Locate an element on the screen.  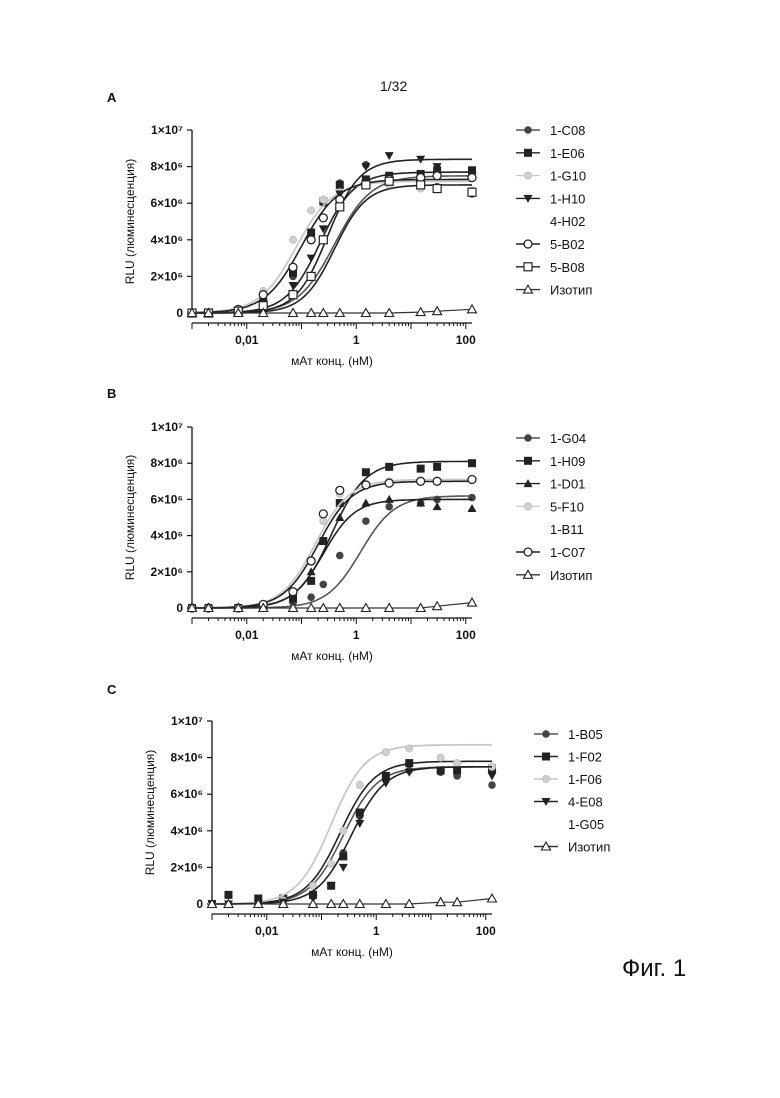
legend-label: 5-F10 is located at coordinates (567, 506).